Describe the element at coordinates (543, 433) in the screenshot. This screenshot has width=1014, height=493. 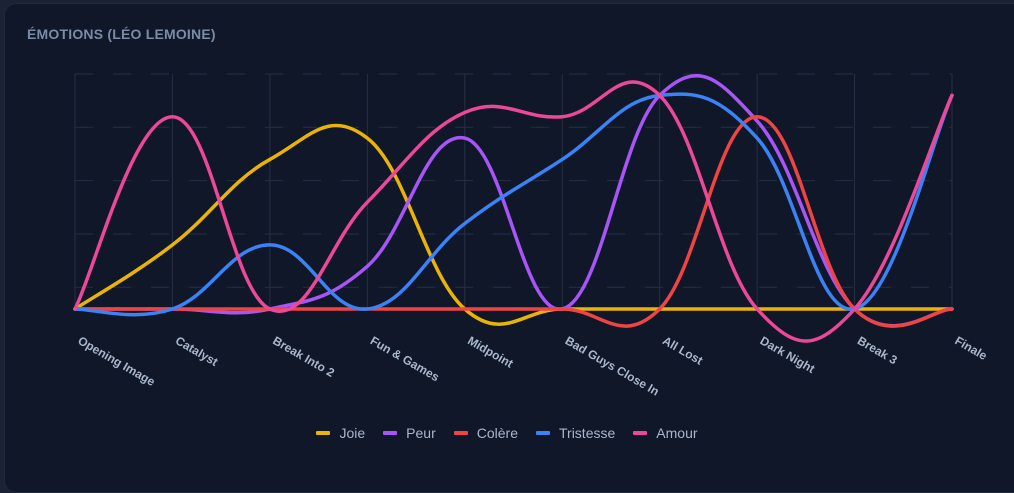
I see `legend-swatch-tristesse` at that location.